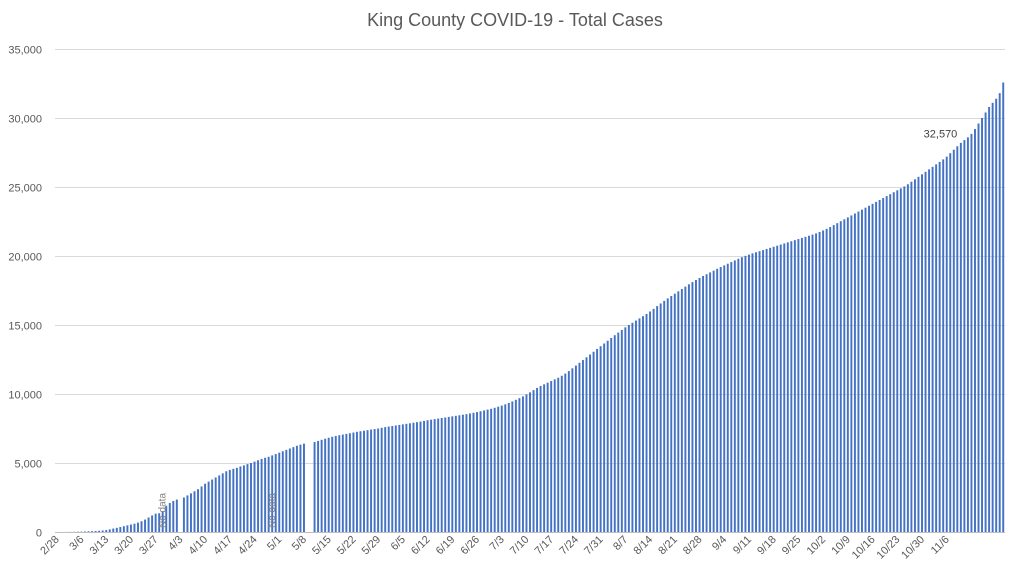  What do you see at coordinates (569, 546) in the screenshot?
I see `x-tick-label: 7/24` at bounding box center [569, 546].